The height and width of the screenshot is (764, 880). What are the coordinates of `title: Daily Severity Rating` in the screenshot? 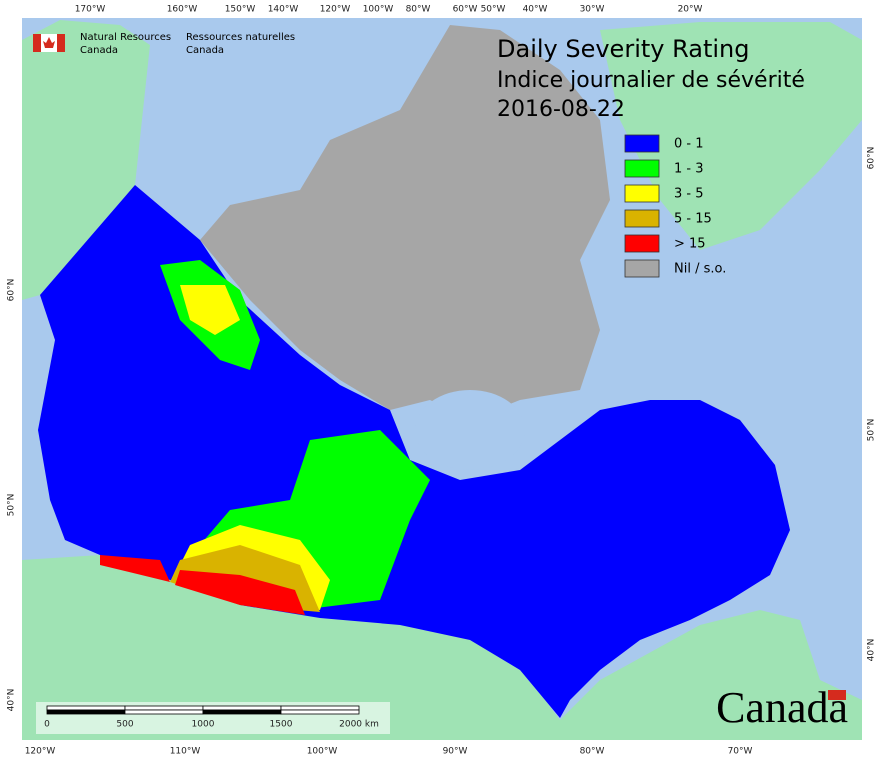 It's located at (623, 49).